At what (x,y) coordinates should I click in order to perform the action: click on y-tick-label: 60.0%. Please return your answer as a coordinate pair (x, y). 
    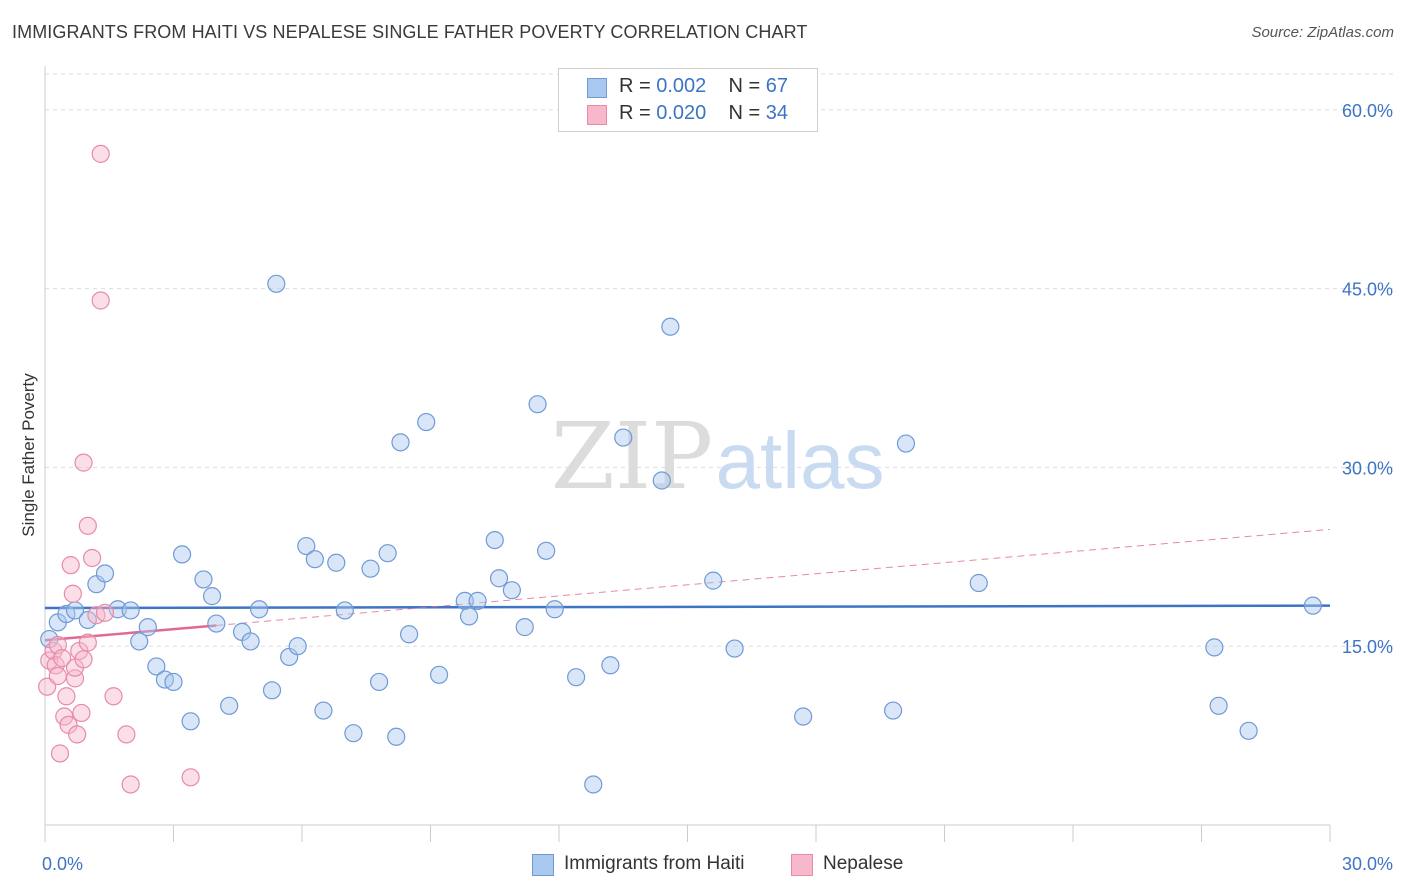
    Looking at the image, I should click on (1367, 111).